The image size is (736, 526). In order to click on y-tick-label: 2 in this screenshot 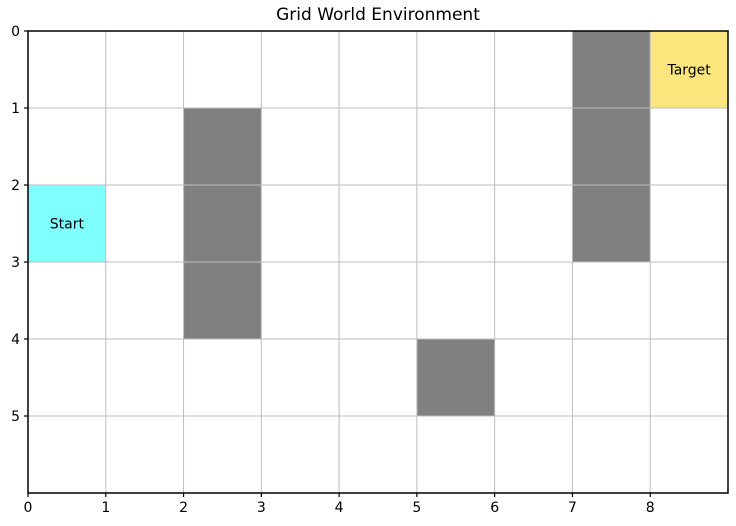, I will do `click(15, 186)`.